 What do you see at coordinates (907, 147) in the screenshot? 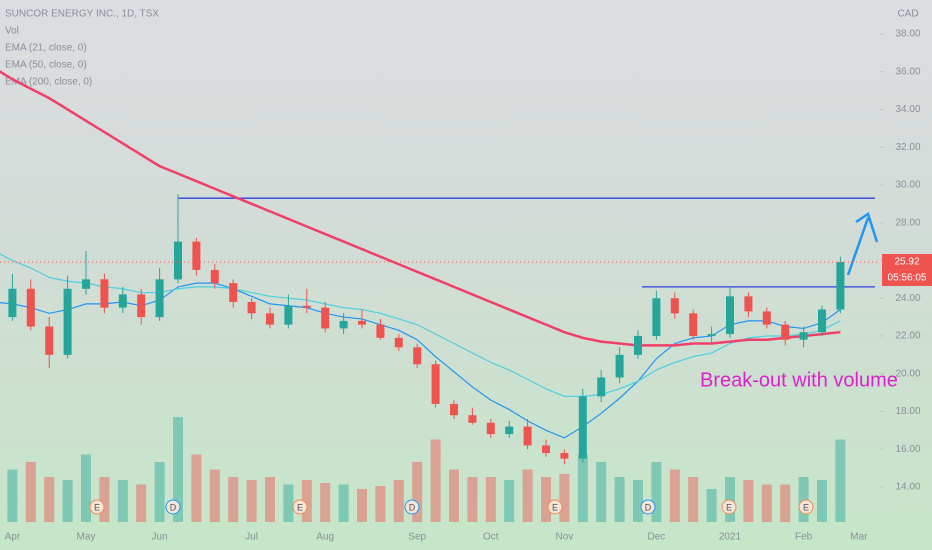
I see `y-tick-label: 32.00` at bounding box center [907, 147].